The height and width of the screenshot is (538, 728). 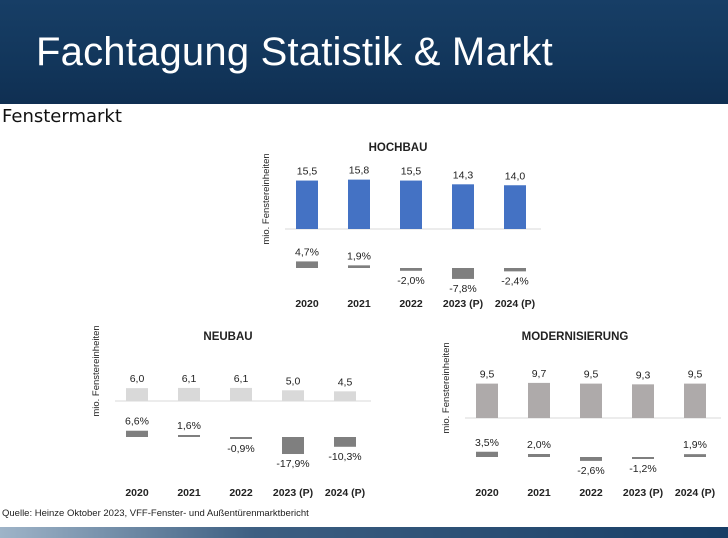 I want to click on hochbau-change-label-1: 1,9%, so click(x=359, y=256).